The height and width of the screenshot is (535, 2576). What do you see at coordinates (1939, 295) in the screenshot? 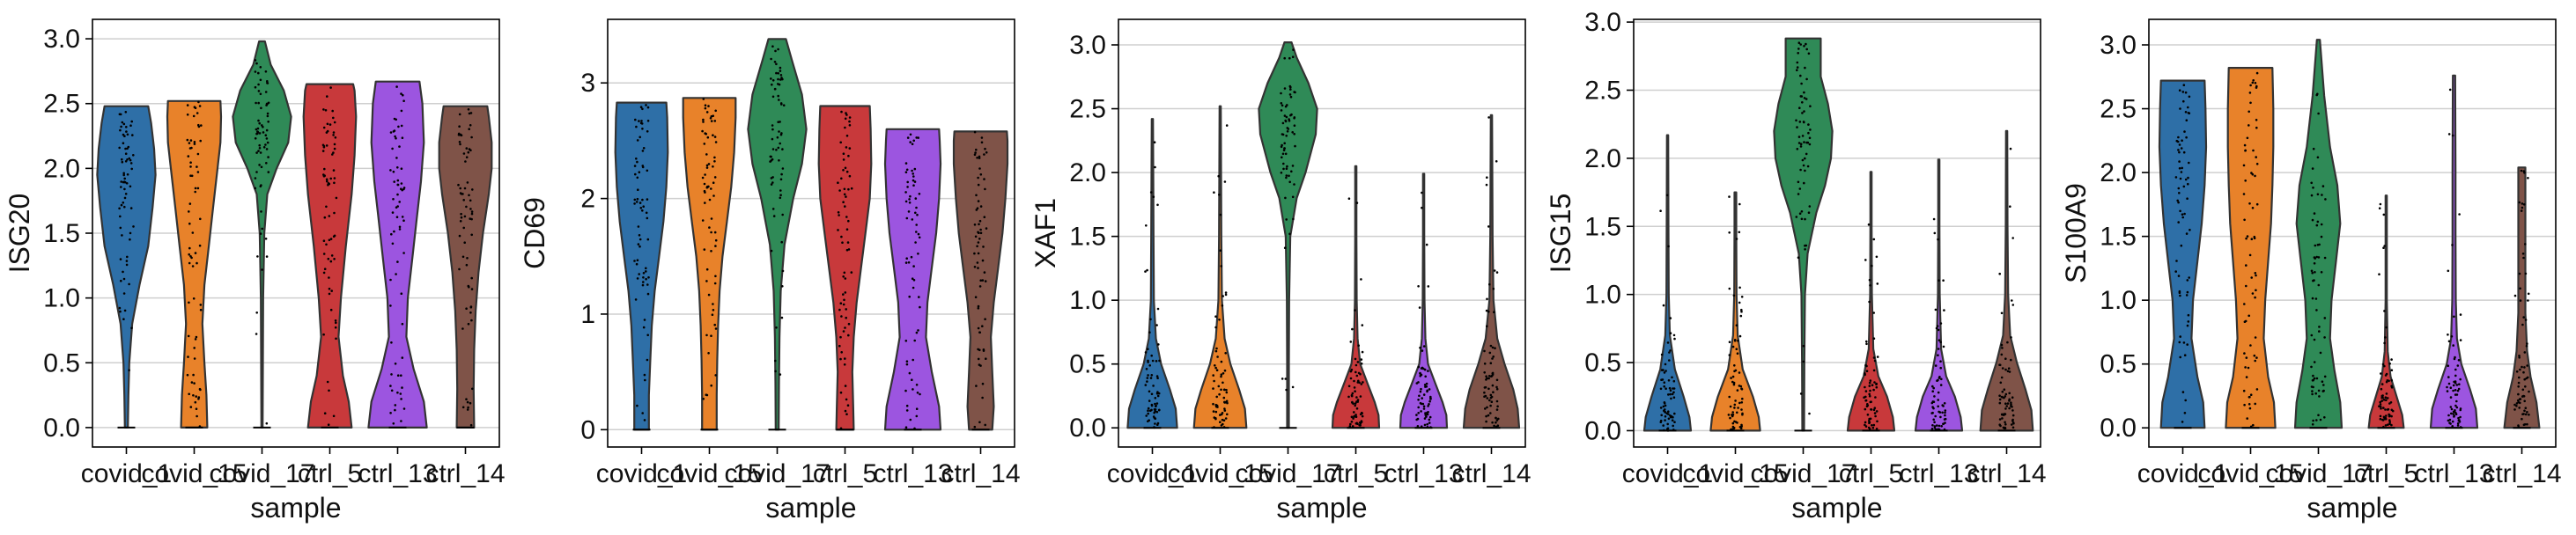
I see `violin-body` at bounding box center [1939, 295].